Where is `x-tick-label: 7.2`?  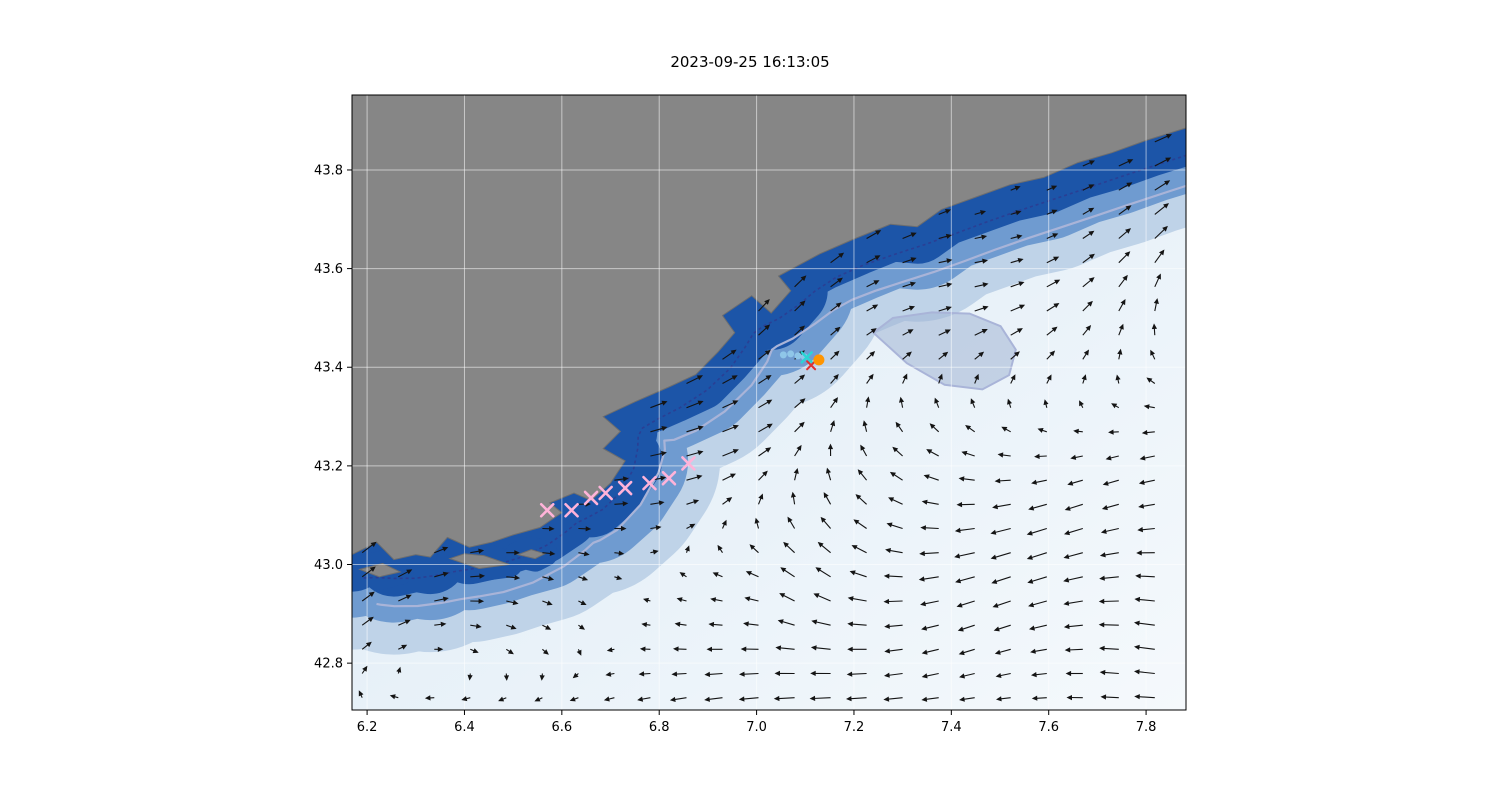 x-tick-label: 7.2 is located at coordinates (854, 727).